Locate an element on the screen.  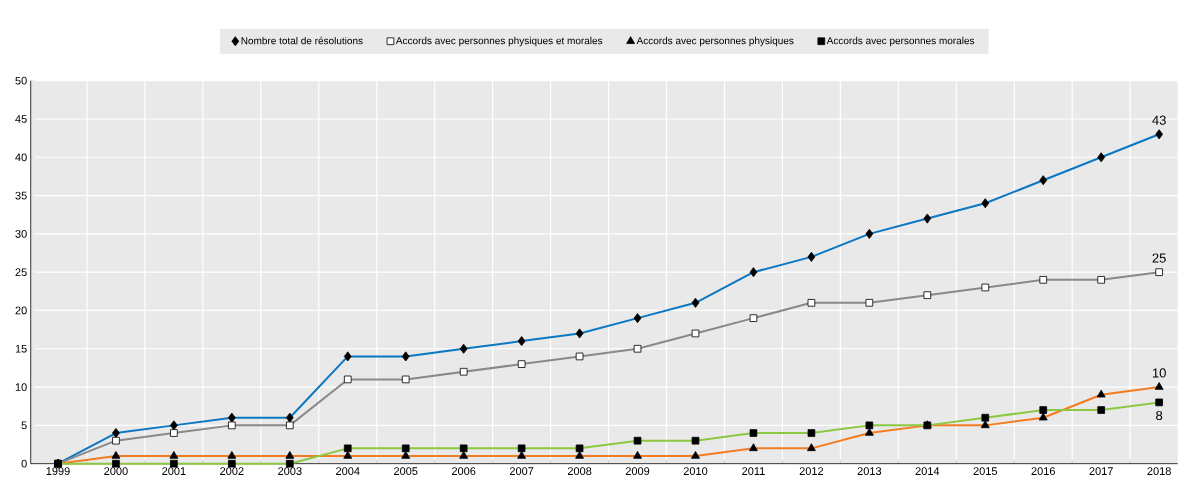
y-tick-label: 45 is located at coordinates (21, 119).